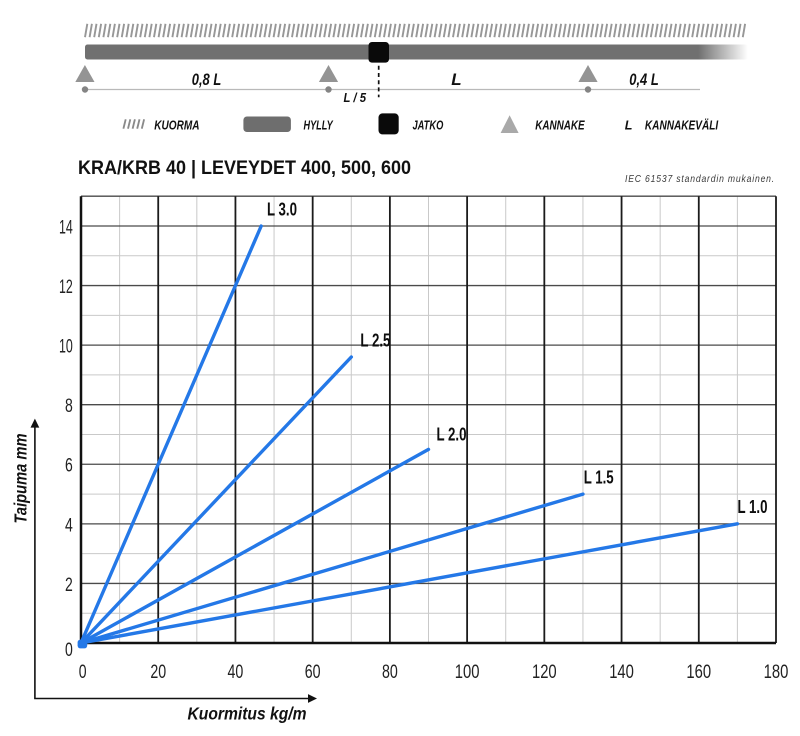  I want to click on svg-text: L 1.5, so click(599, 477).